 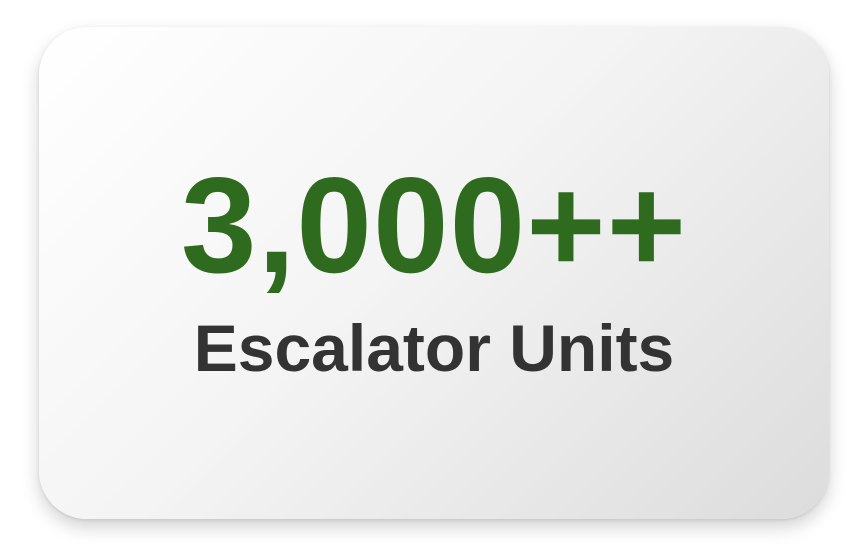 What do you see at coordinates (434, 348) in the screenshot?
I see `stat-label: Escalator Units` at bounding box center [434, 348].